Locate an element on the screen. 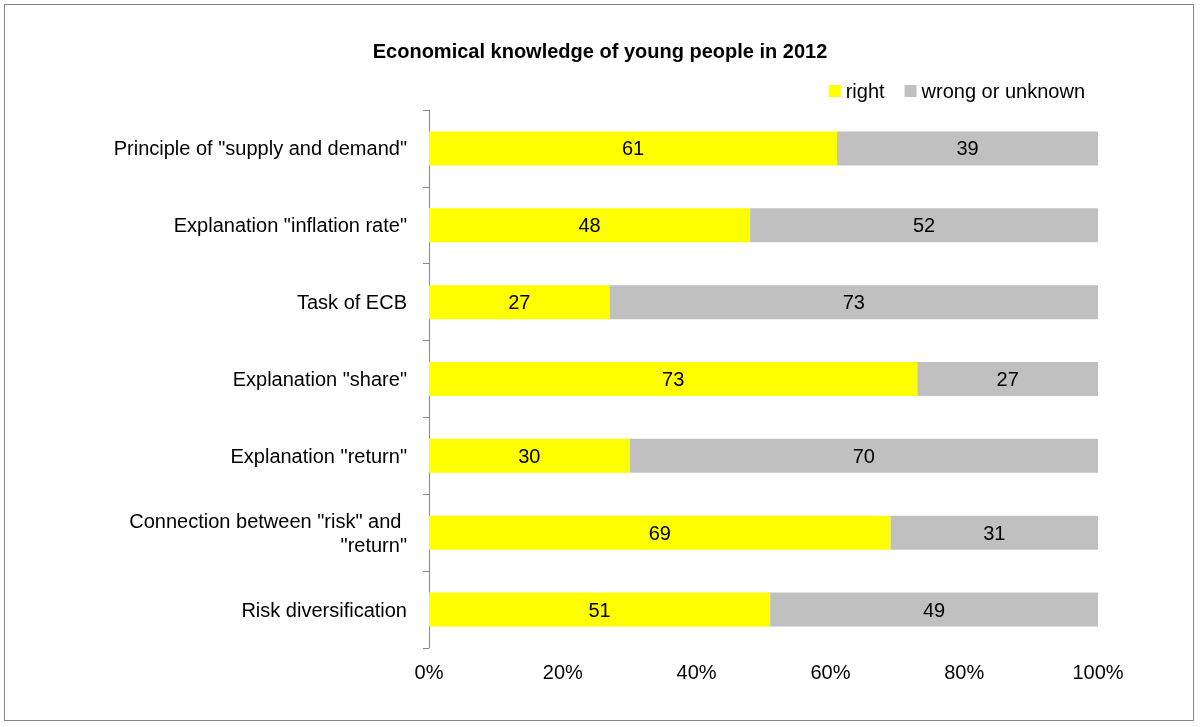 This screenshot has height=727, width=1200. chart-title: Economical knowledge of young people in 2012 is located at coordinates (600, 51).